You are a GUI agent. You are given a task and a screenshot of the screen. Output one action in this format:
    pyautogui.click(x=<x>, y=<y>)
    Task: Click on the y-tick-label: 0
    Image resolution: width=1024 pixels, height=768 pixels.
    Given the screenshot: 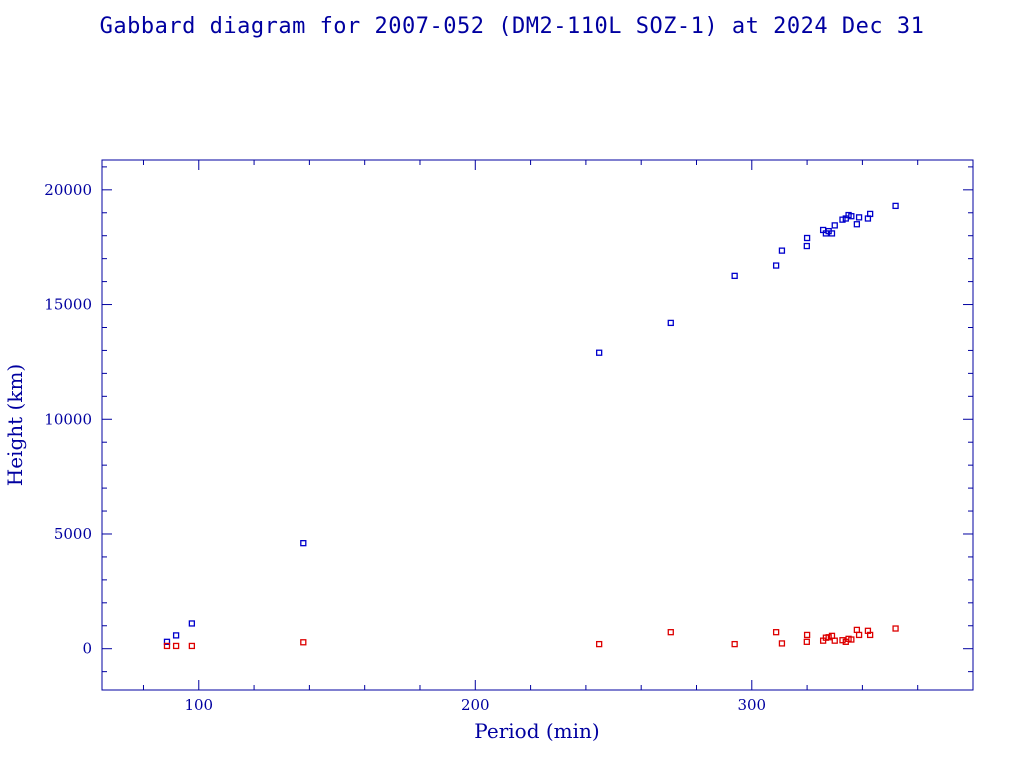 What is the action you would take?
    pyautogui.click(x=87, y=649)
    